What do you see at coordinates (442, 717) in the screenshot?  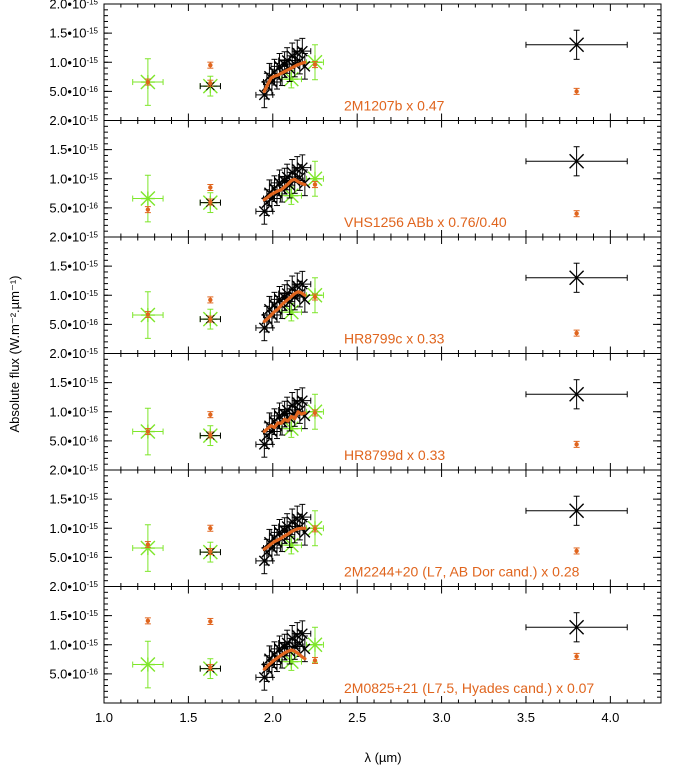 I see `x-tick-label: 3.0` at bounding box center [442, 717].